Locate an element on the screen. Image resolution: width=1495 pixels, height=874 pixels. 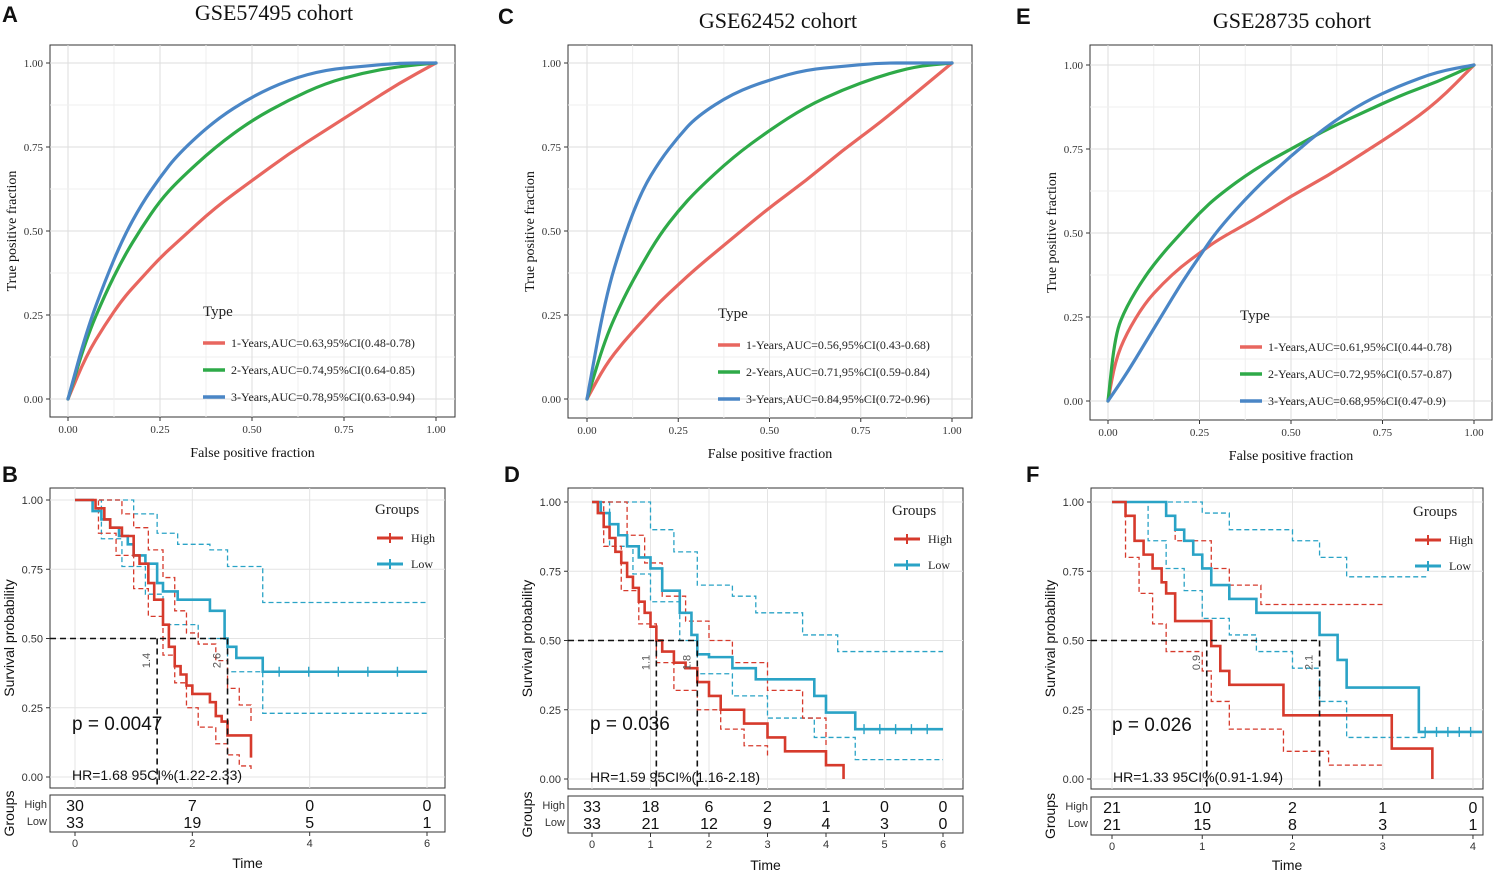
risk-count-high: 30 is located at coordinates (75, 806).